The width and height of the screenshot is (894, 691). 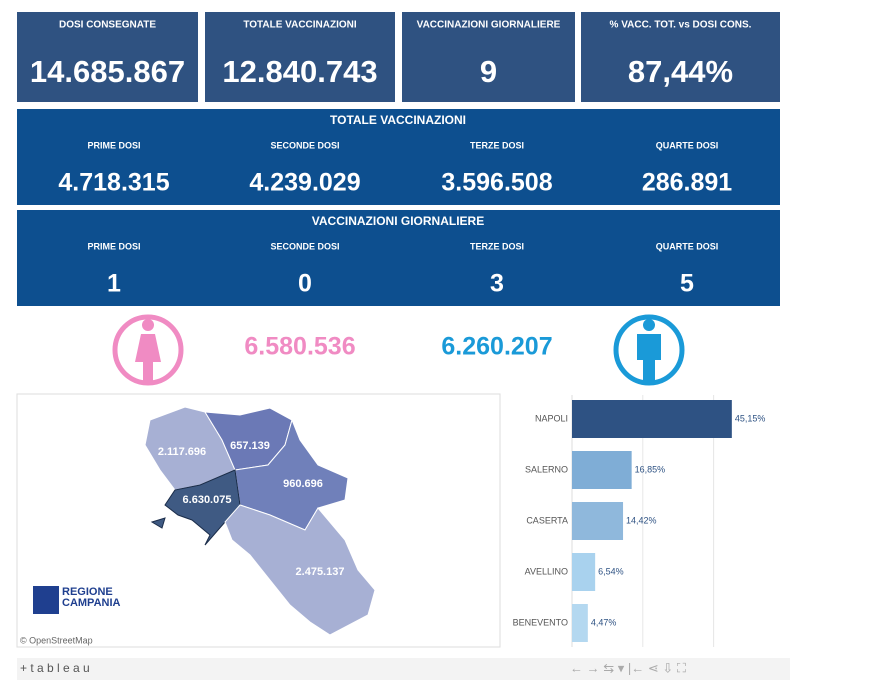 What do you see at coordinates (687, 284) in the screenshot?
I see `panel-value: 5` at bounding box center [687, 284].